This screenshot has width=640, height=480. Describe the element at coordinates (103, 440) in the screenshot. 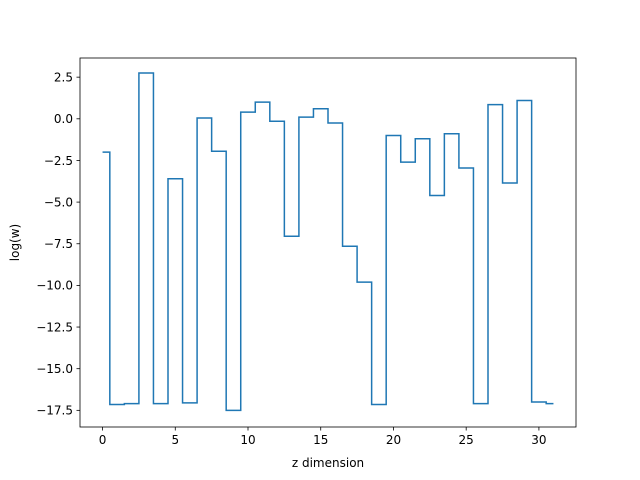

I see `x-tick-label: 0` at that location.